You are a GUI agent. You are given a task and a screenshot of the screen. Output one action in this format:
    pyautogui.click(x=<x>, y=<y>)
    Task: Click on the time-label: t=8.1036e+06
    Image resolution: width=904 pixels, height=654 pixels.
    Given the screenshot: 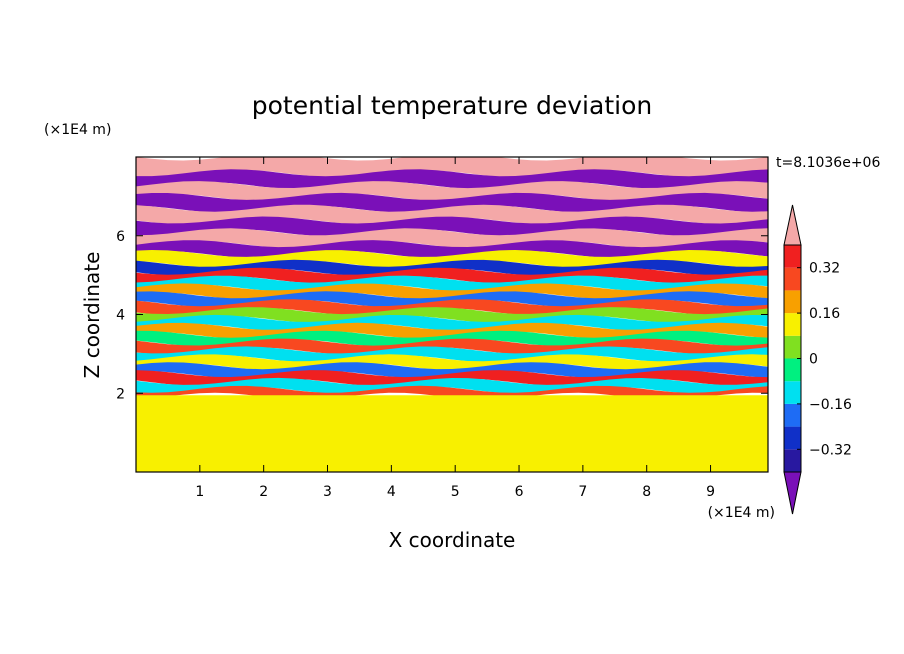 What is the action you would take?
    pyautogui.click(x=828, y=163)
    